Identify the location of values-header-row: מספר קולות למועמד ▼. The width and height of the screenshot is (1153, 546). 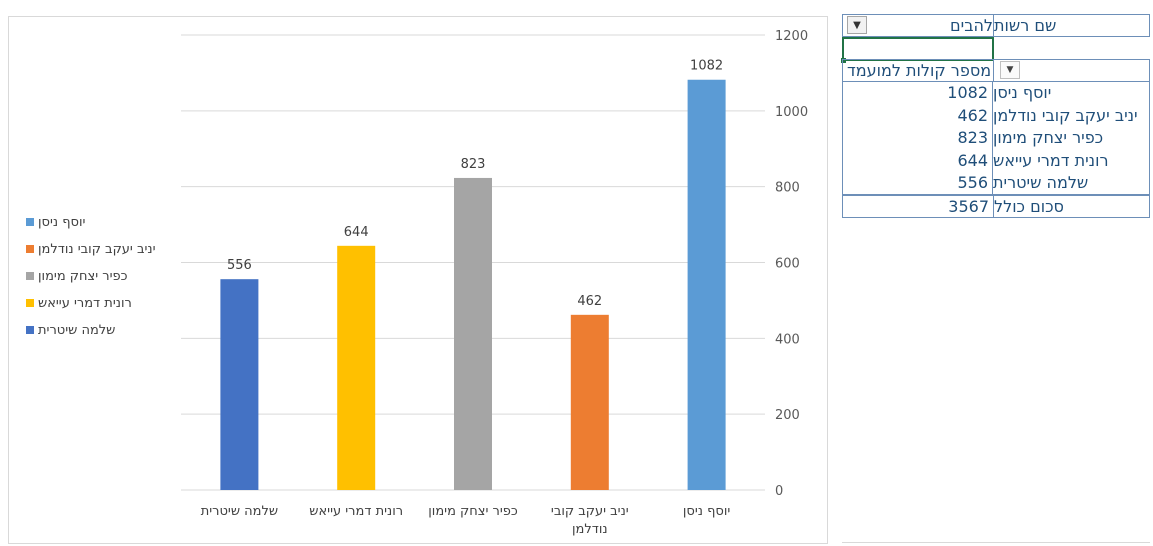
(996, 70).